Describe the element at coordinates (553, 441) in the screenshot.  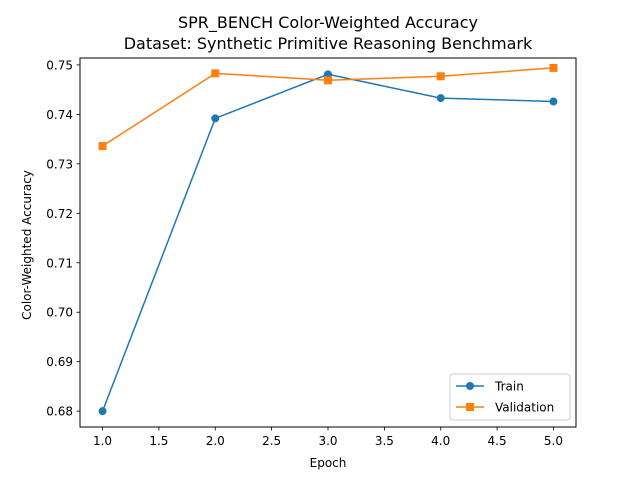
I see `x-tick-label: 5.0` at that location.